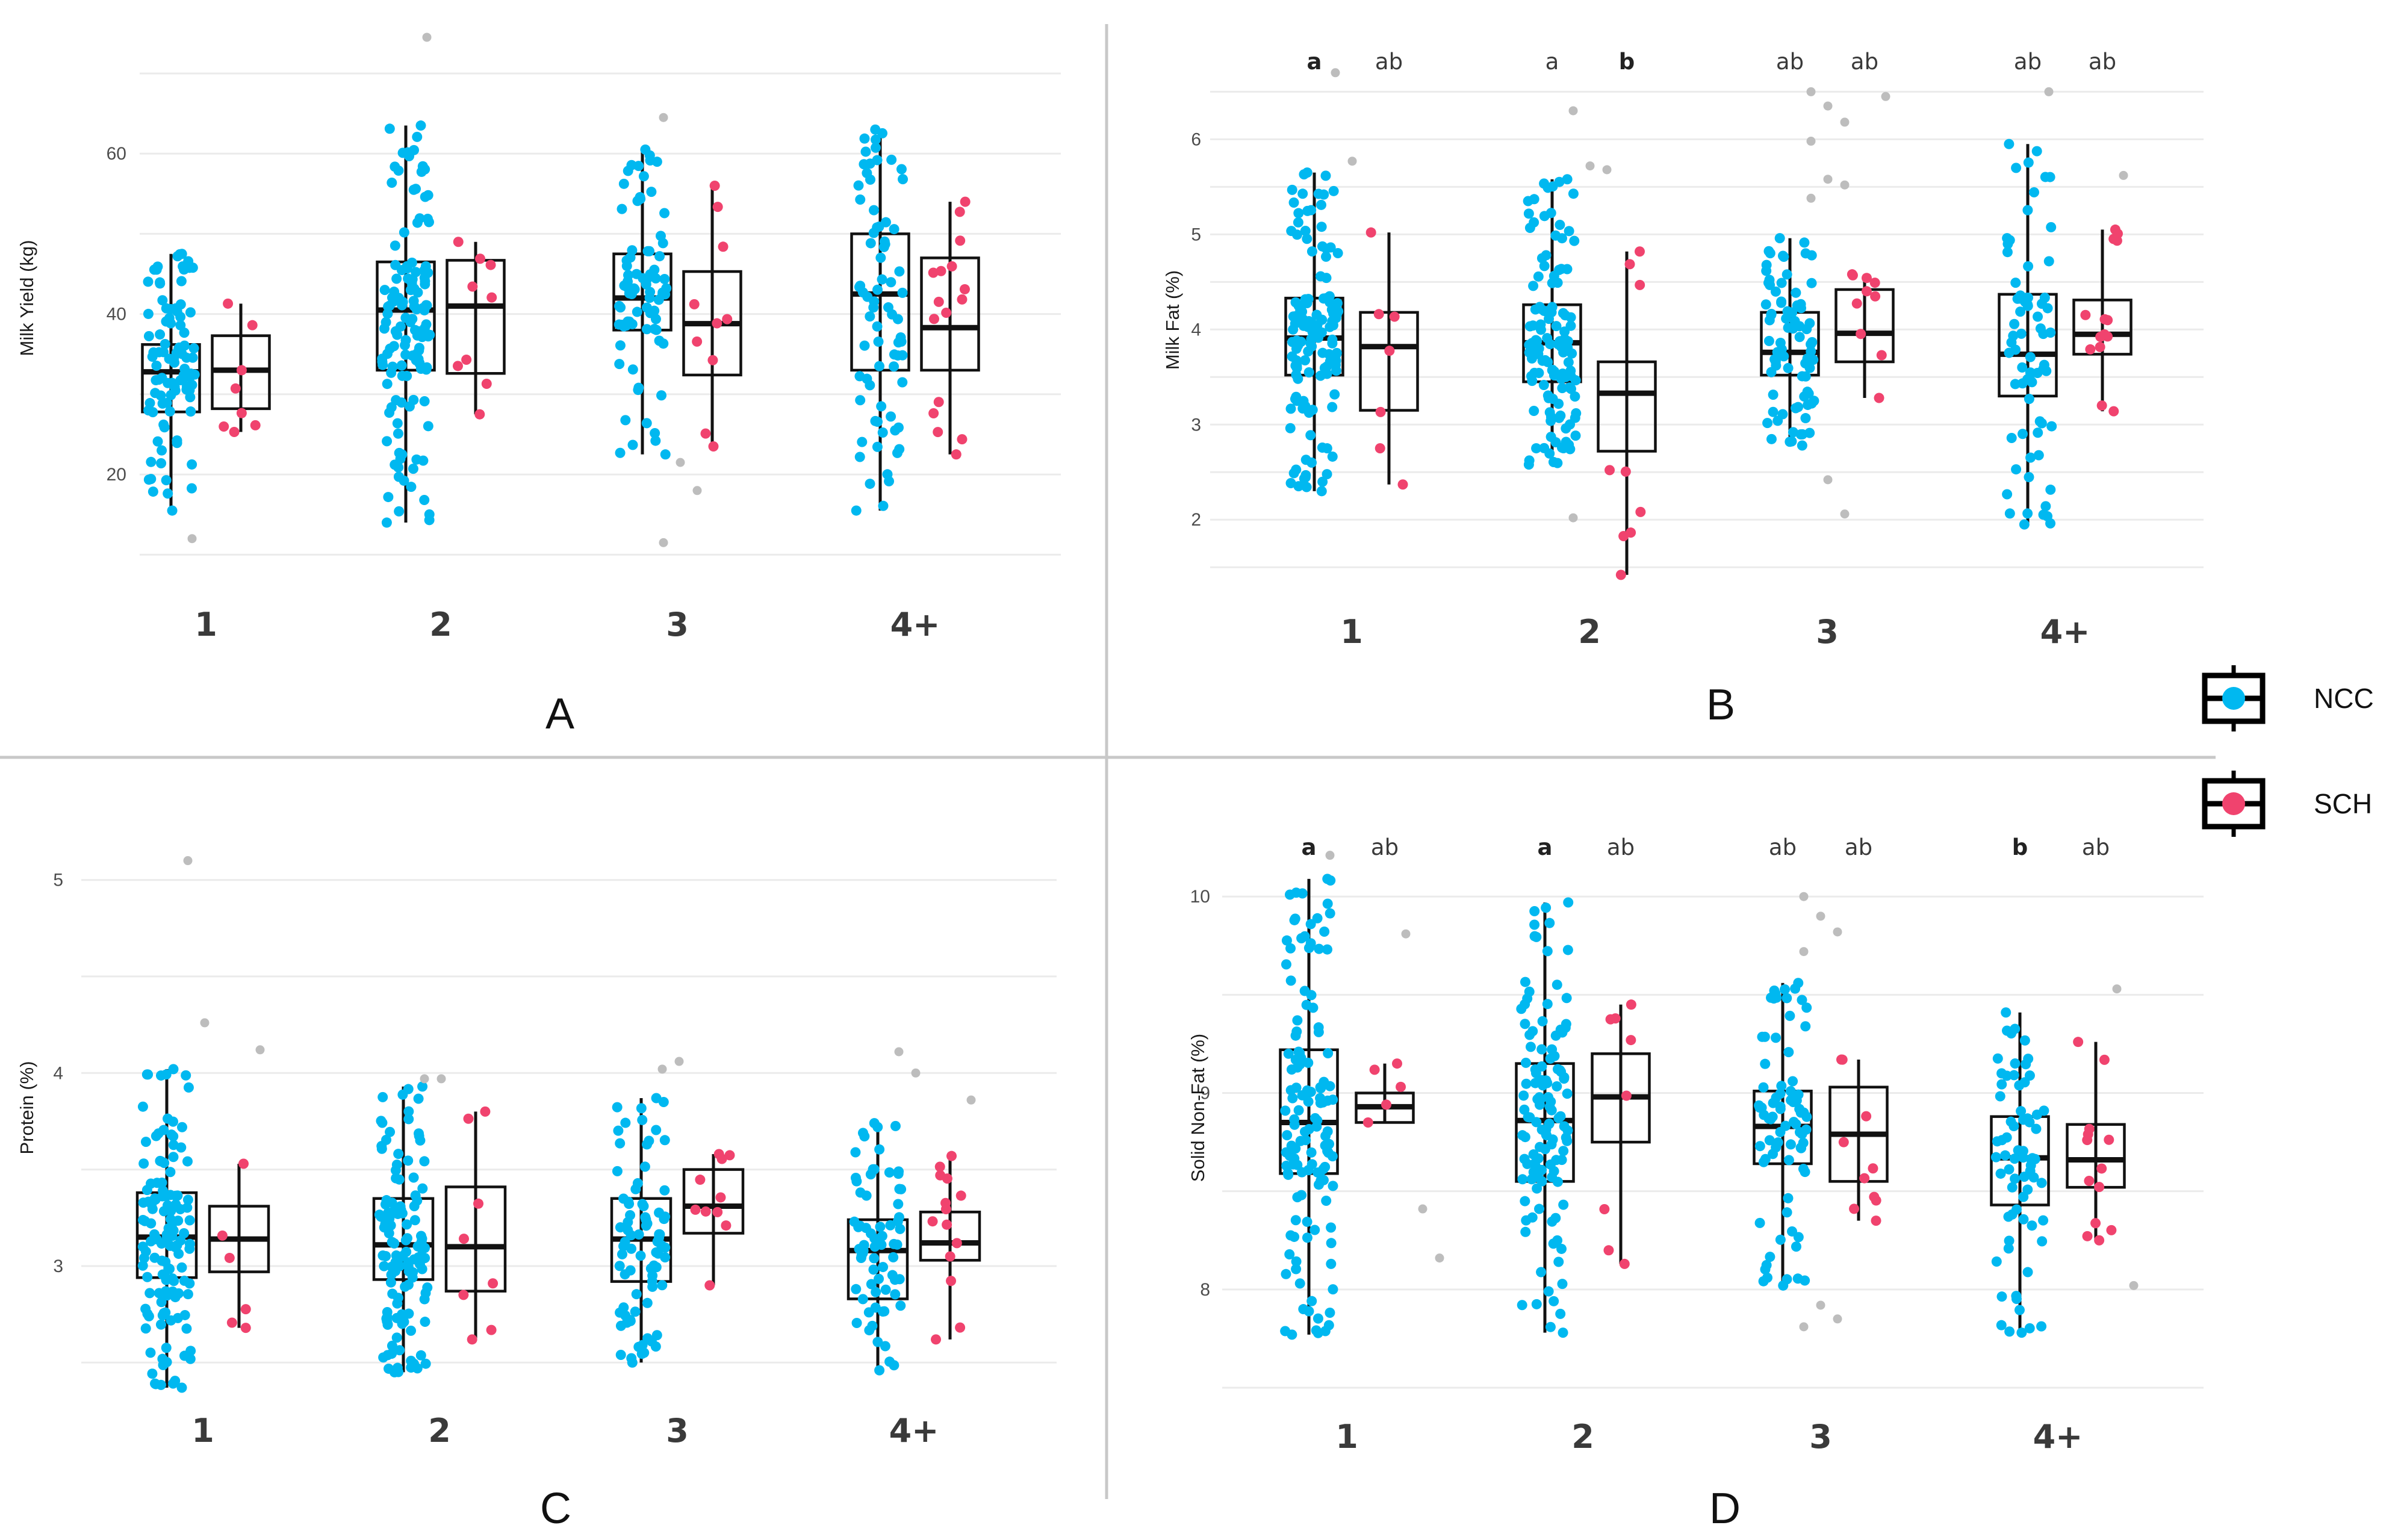  I want to click on y-tick-label: 40, so click(116, 315).